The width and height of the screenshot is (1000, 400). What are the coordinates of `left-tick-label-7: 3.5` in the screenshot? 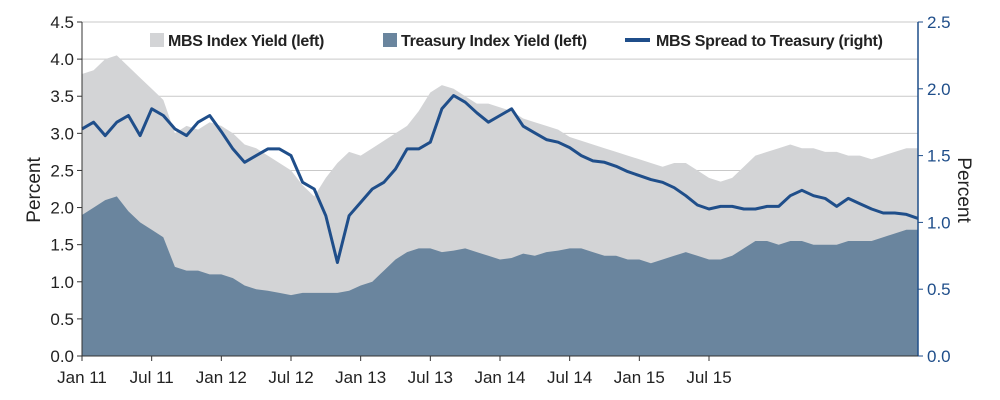 It's located at (62, 96).